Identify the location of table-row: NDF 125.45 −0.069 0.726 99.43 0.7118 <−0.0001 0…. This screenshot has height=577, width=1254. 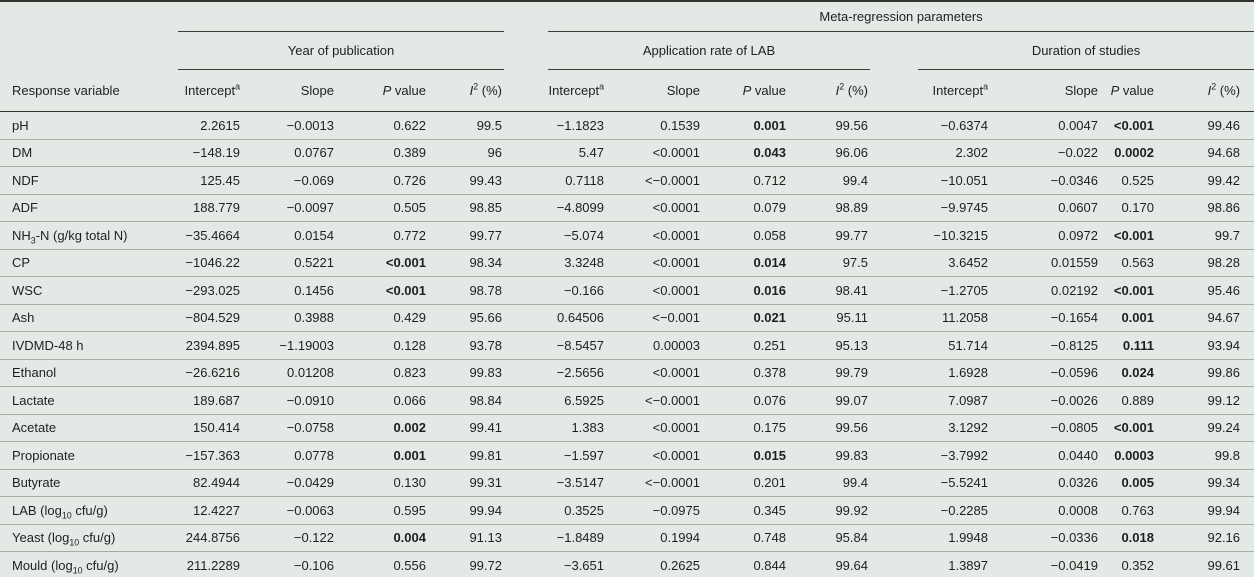
(627, 180).